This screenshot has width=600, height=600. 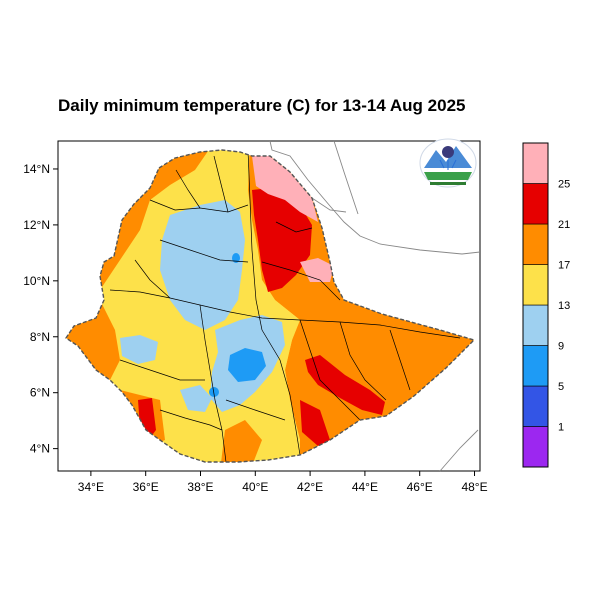 What do you see at coordinates (474, 487) in the screenshot?
I see `lon-tick-label: 48°E` at bounding box center [474, 487].